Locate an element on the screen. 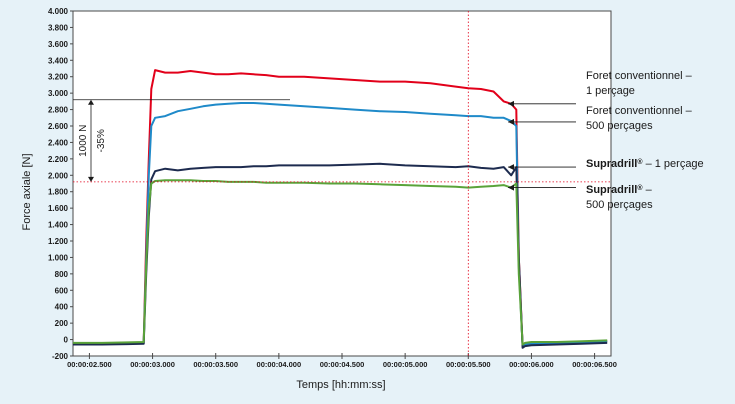  x-tick-label: 00:00:06.000 is located at coordinates (531, 364).